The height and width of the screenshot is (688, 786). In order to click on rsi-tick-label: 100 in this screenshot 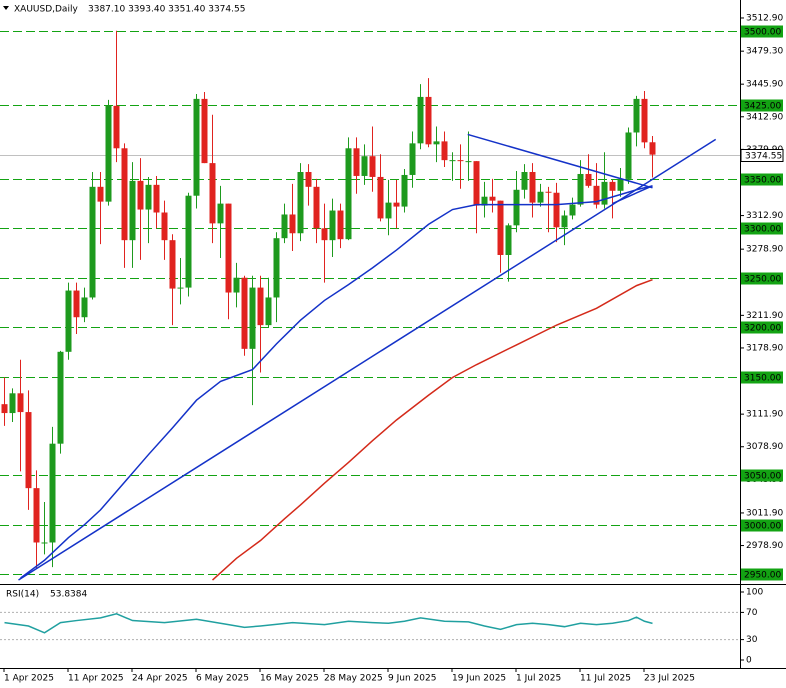, I will do `click(754, 593)`.